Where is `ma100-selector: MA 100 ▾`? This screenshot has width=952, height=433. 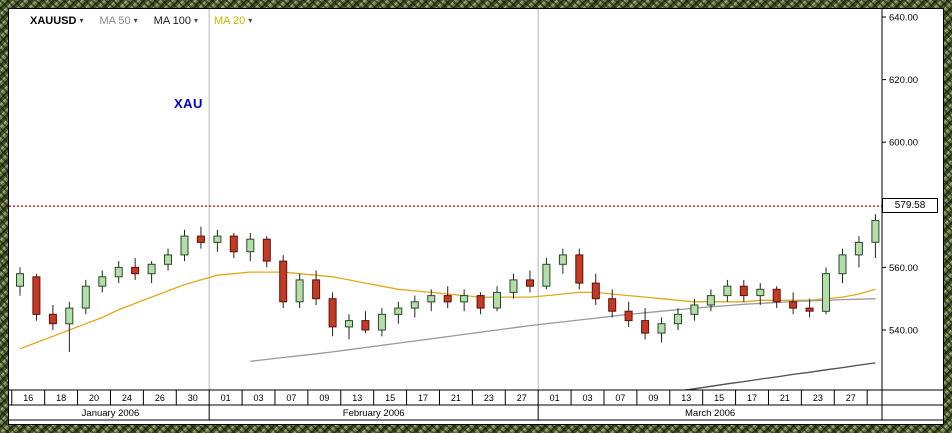 ma100-selector: MA 100 ▾ is located at coordinates (176, 21).